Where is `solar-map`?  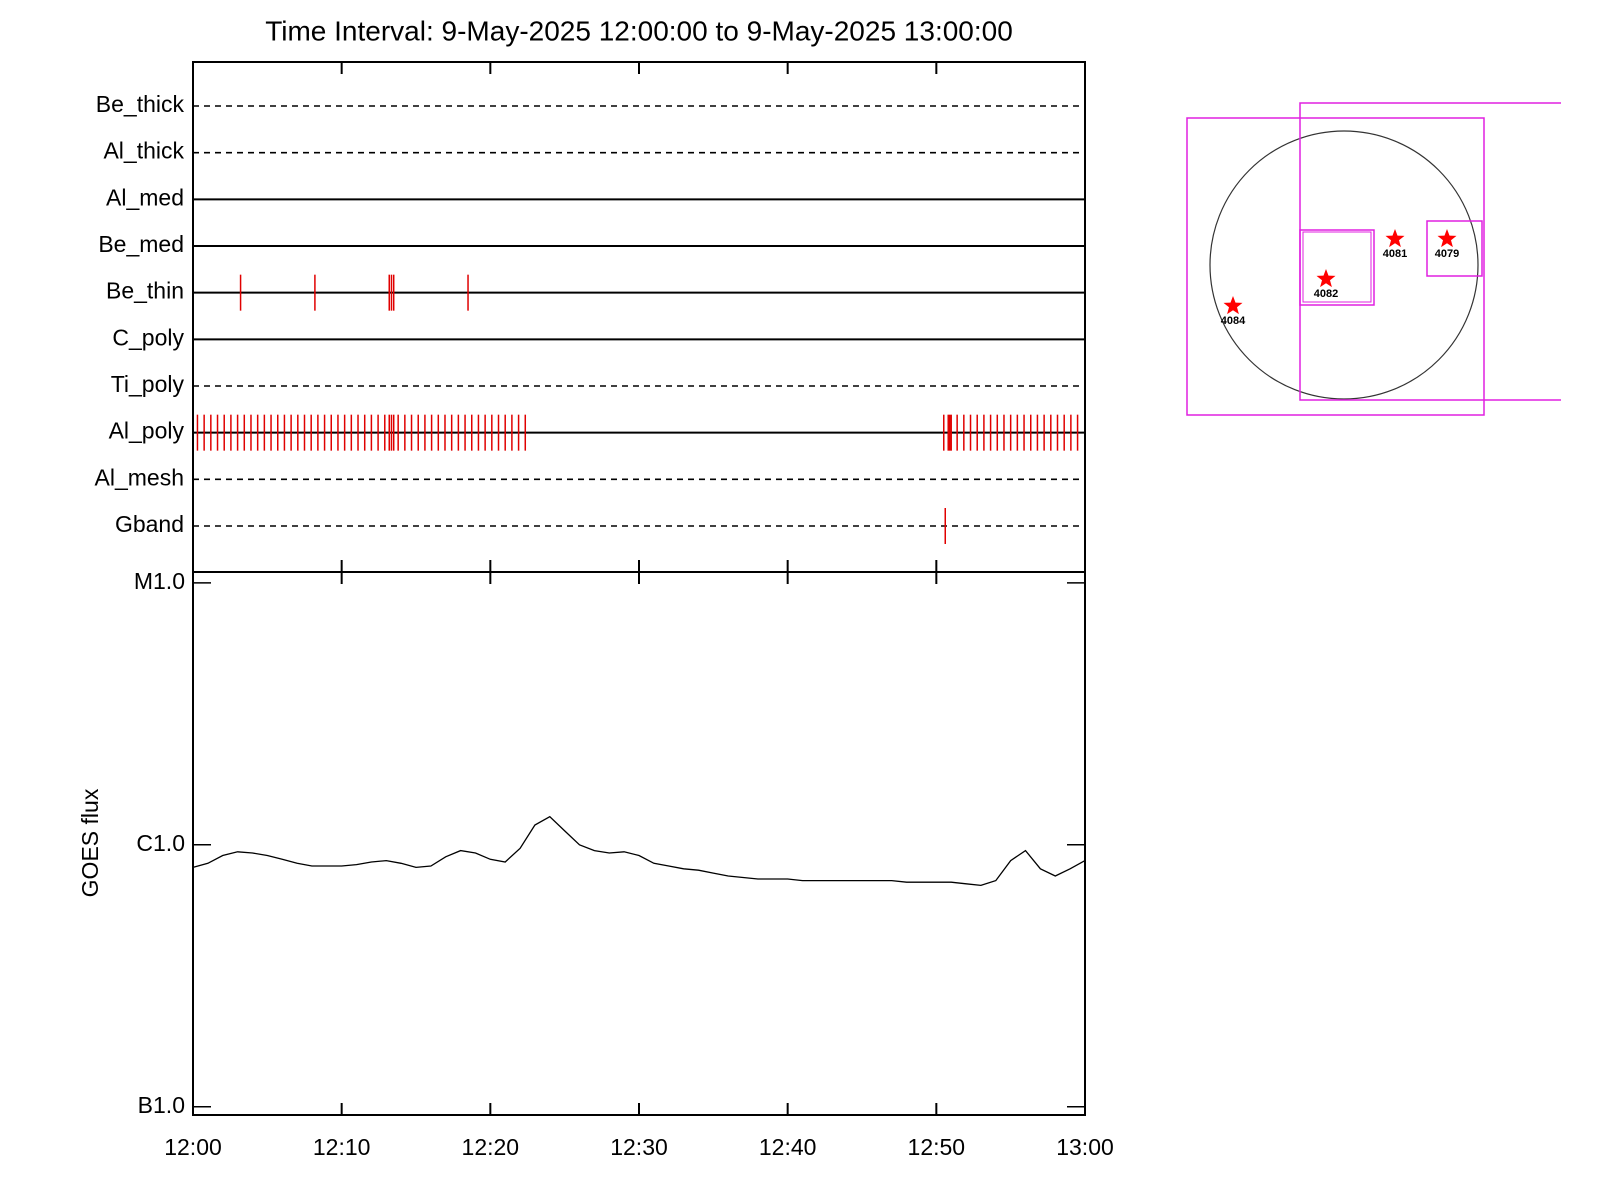
solar-map is located at coordinates (1373, 259).